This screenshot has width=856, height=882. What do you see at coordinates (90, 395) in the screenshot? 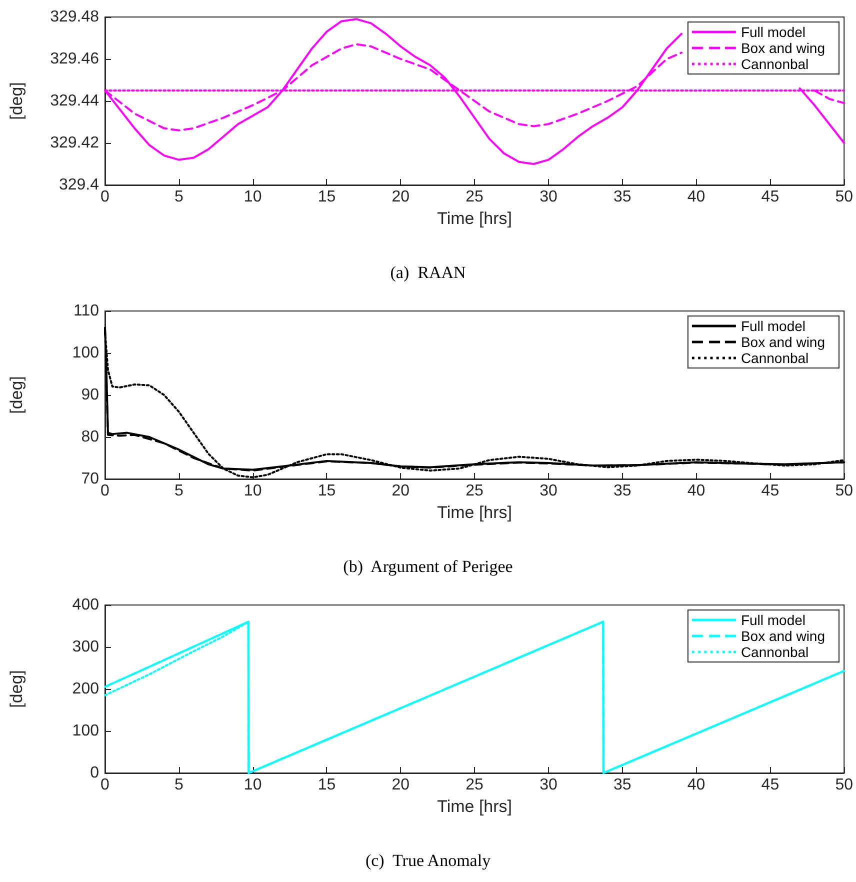
I see `y-tick-label: 90` at bounding box center [90, 395].